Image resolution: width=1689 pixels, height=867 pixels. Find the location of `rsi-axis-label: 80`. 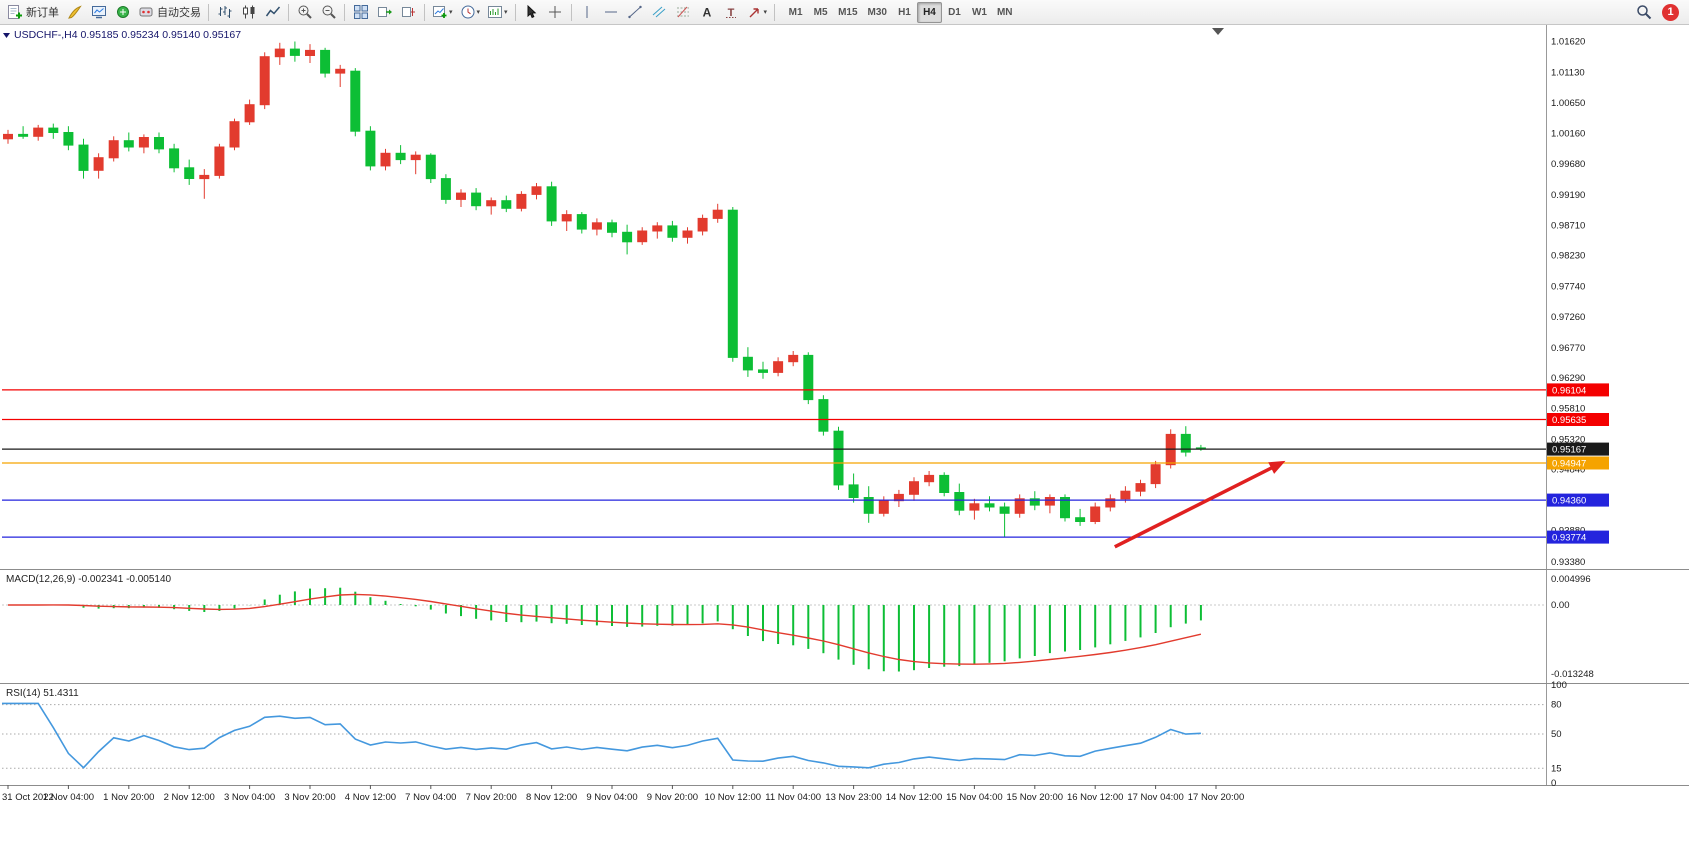

rsi-axis-label: 80 is located at coordinates (1556, 705).